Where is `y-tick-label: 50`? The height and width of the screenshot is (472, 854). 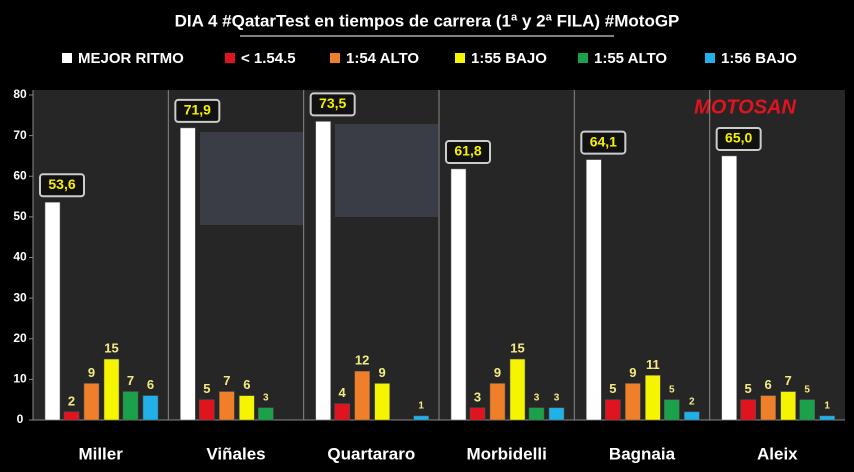
y-tick-label: 50 is located at coordinates (20, 216).